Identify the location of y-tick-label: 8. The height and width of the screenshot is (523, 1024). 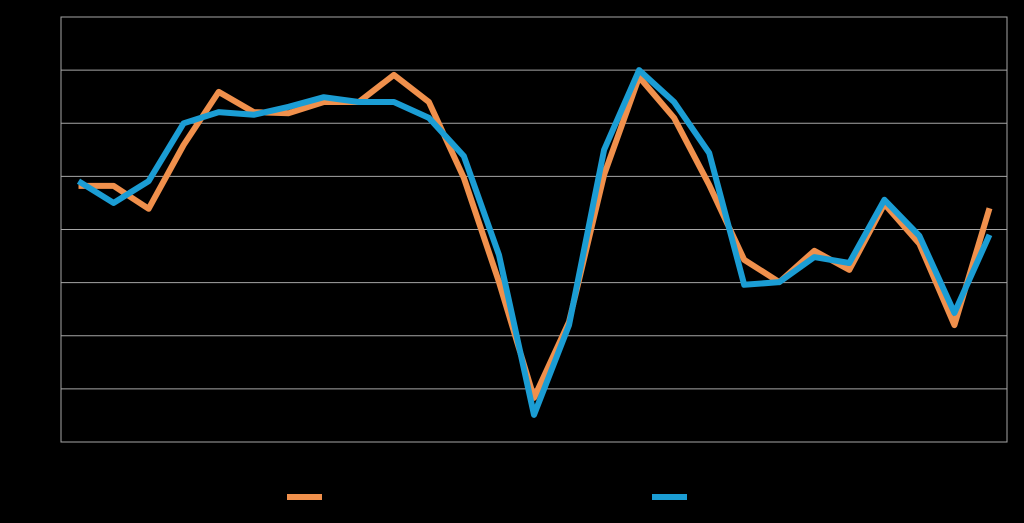
(49, 16).